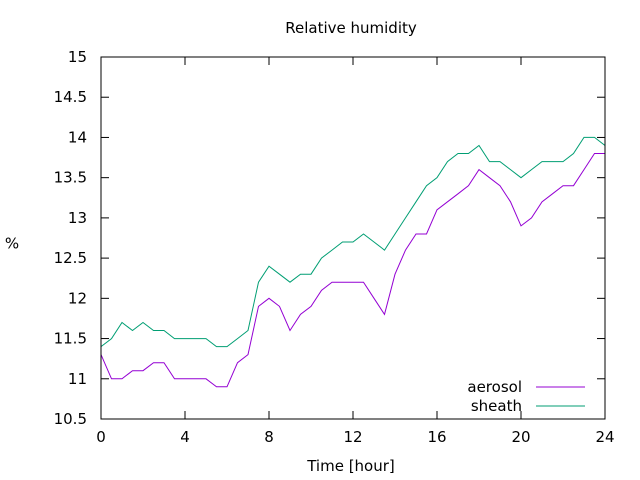 The width and height of the screenshot is (640, 480). What do you see at coordinates (70, 419) in the screenshot?
I see `y-tick-label: 10.5` at bounding box center [70, 419].